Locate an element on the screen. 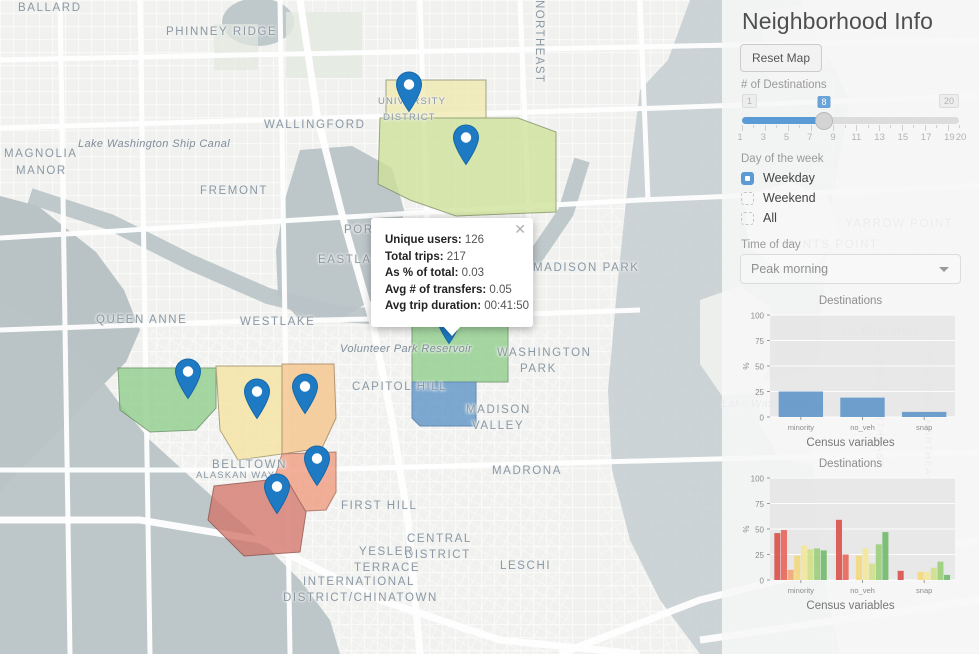 The width and height of the screenshot is (979, 654). radio-label: All is located at coordinates (770, 218).